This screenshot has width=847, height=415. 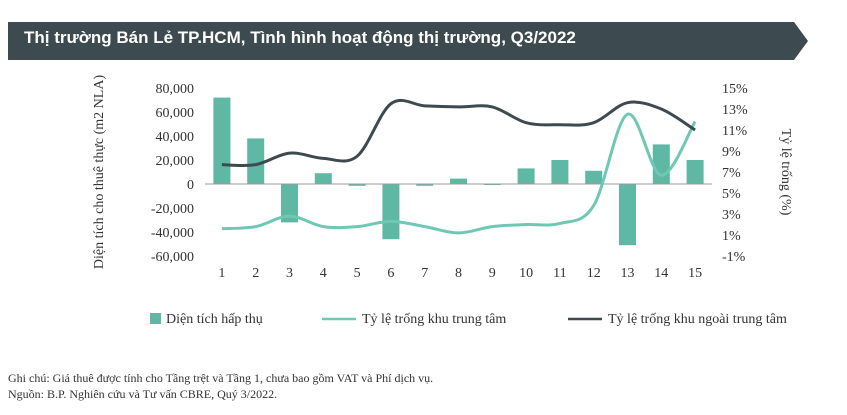 What do you see at coordinates (323, 273) in the screenshot?
I see `x-tick-label: 4` at bounding box center [323, 273].